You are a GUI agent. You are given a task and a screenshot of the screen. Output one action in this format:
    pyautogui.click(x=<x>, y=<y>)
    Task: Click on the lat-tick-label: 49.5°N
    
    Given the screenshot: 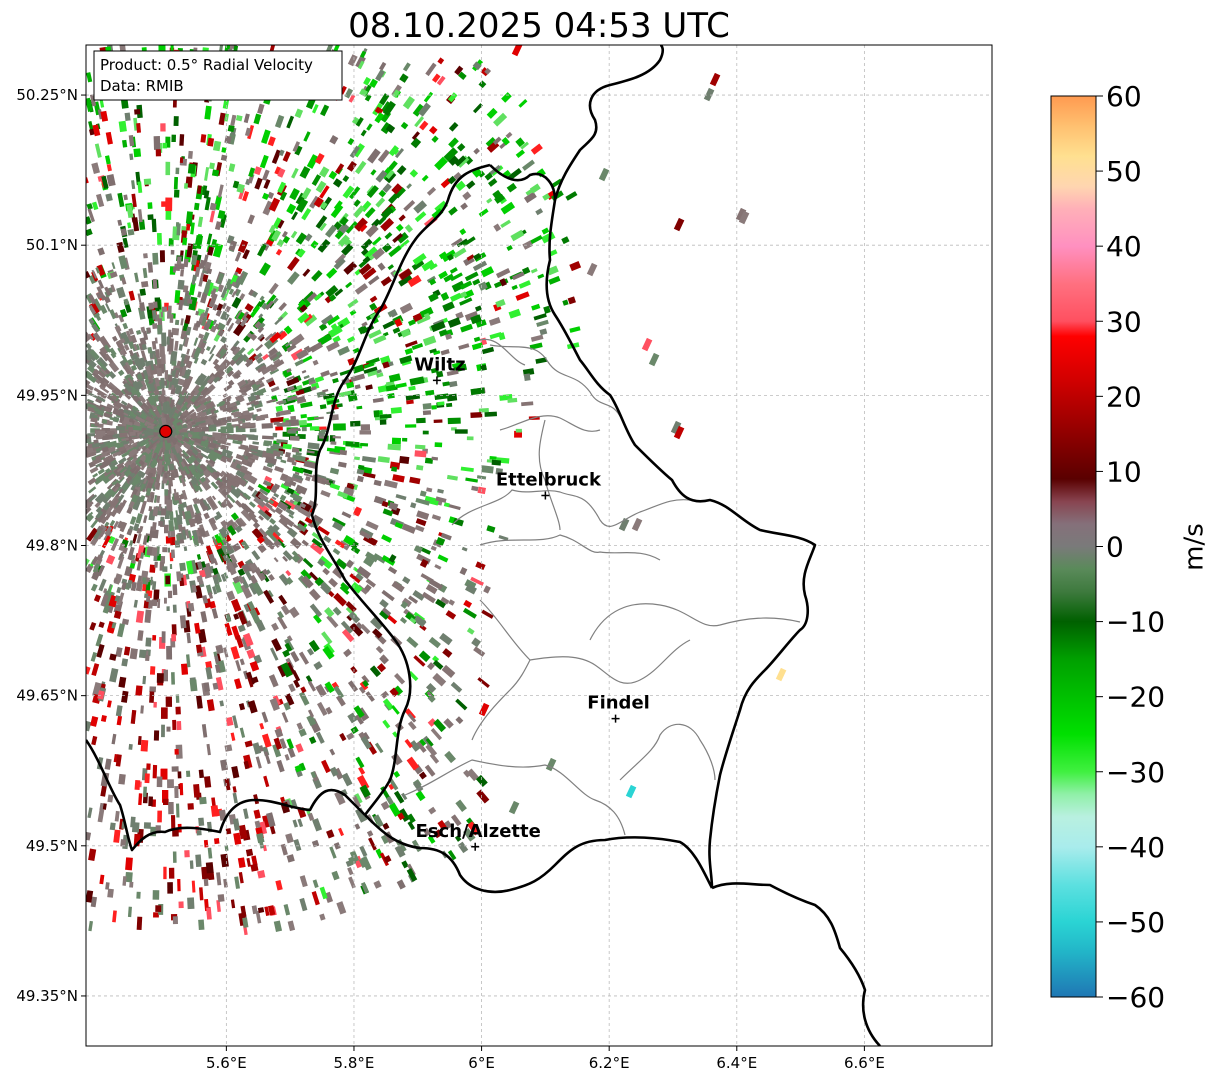 What is the action you would take?
    pyautogui.click(x=52, y=846)
    